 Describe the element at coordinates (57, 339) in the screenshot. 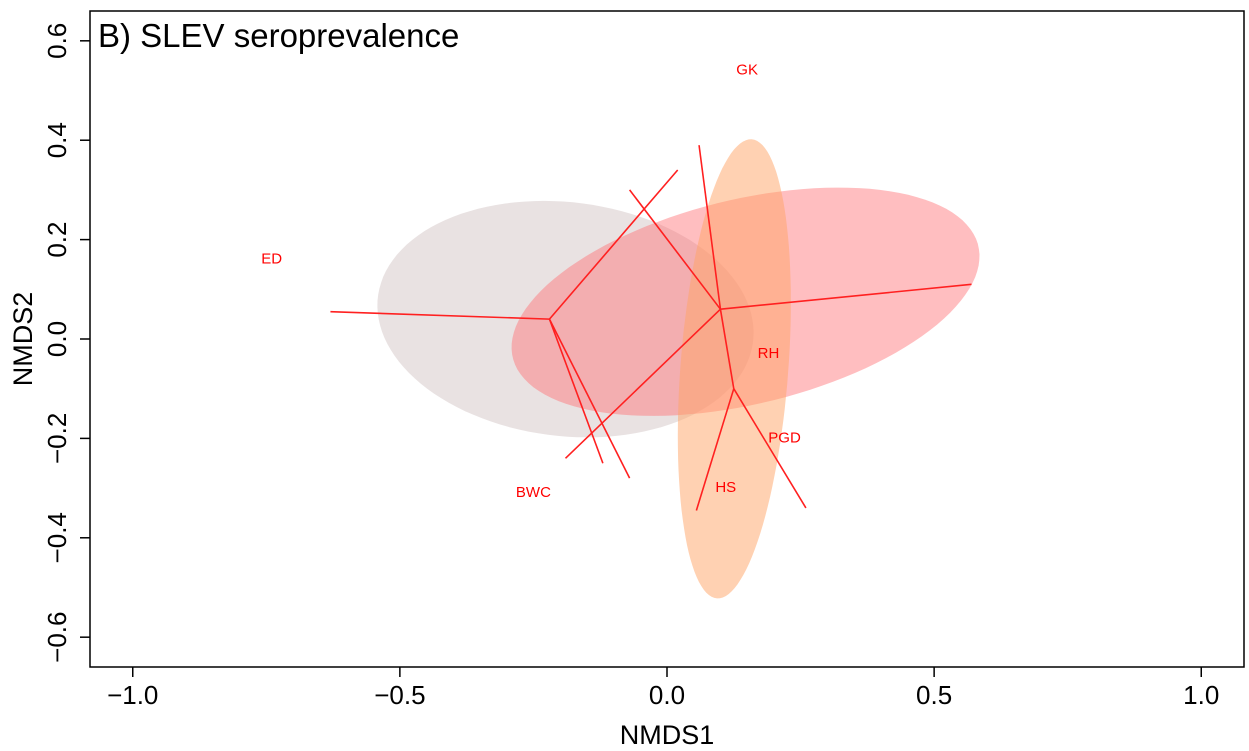

I see `y-tick-label: 0.0` at that location.